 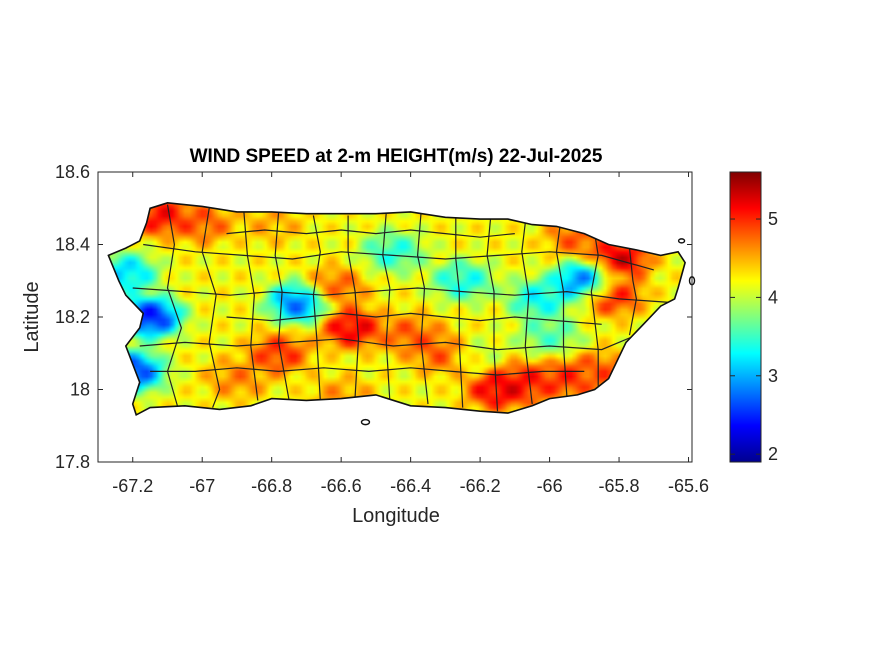 I want to click on x-tick-label: -66.2, so click(x=480, y=486).